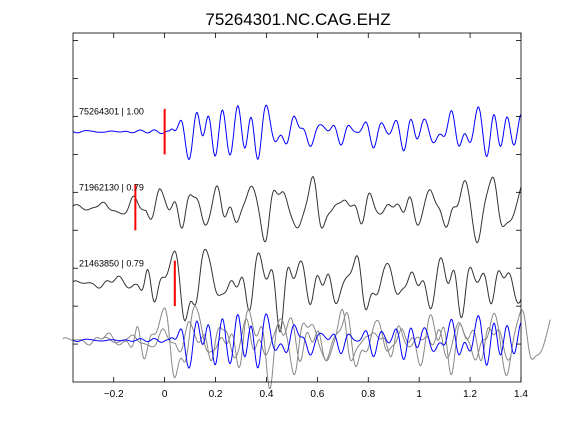 This screenshot has width=576, height=432. Describe the element at coordinates (419, 394) in the screenshot. I see `x-tick-label-6: 1` at that location.